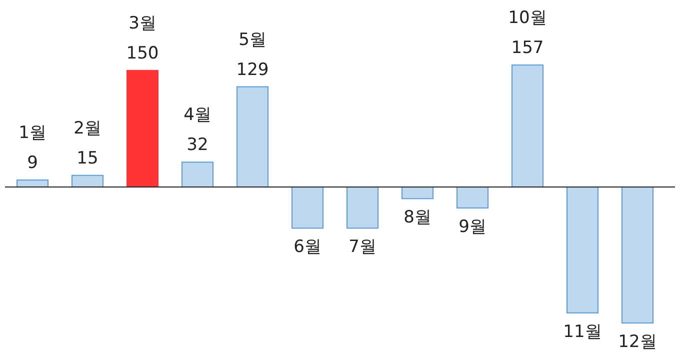 This screenshot has height=359, width=678. Describe the element at coordinates (472, 226) in the screenshot. I see `x-tick-label: 9월` at that location.